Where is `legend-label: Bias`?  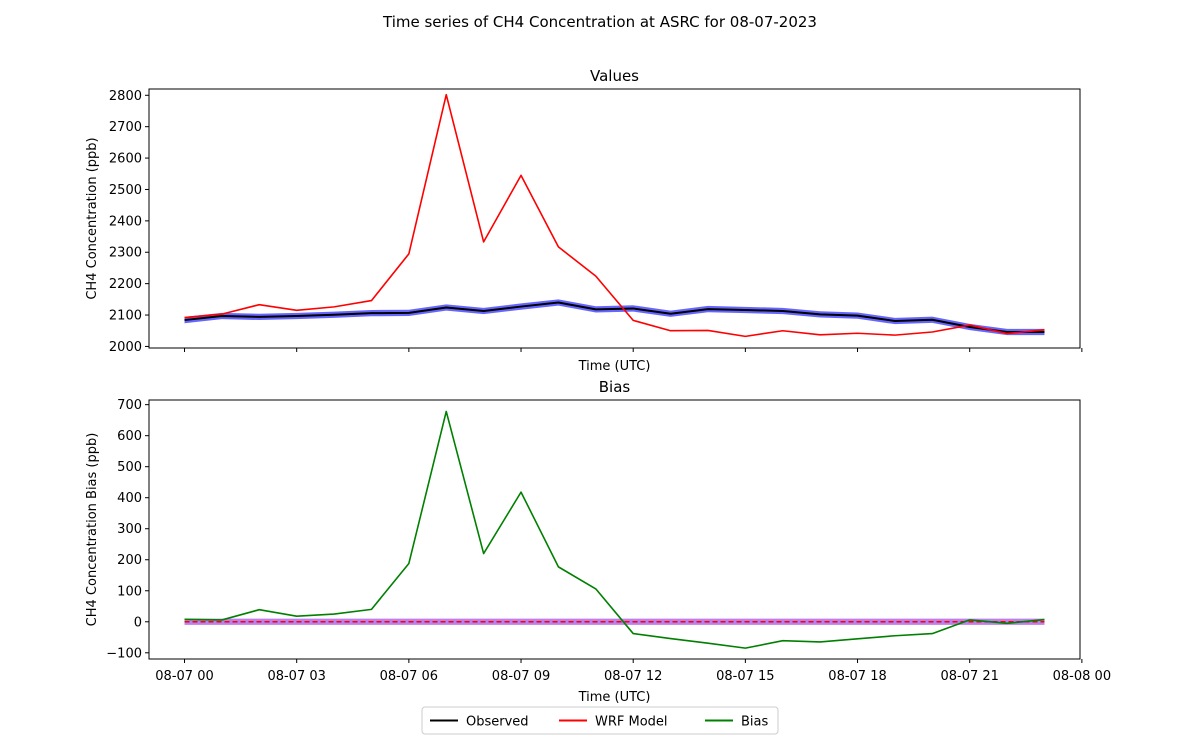
legend-label: Bias is located at coordinates (754, 722).